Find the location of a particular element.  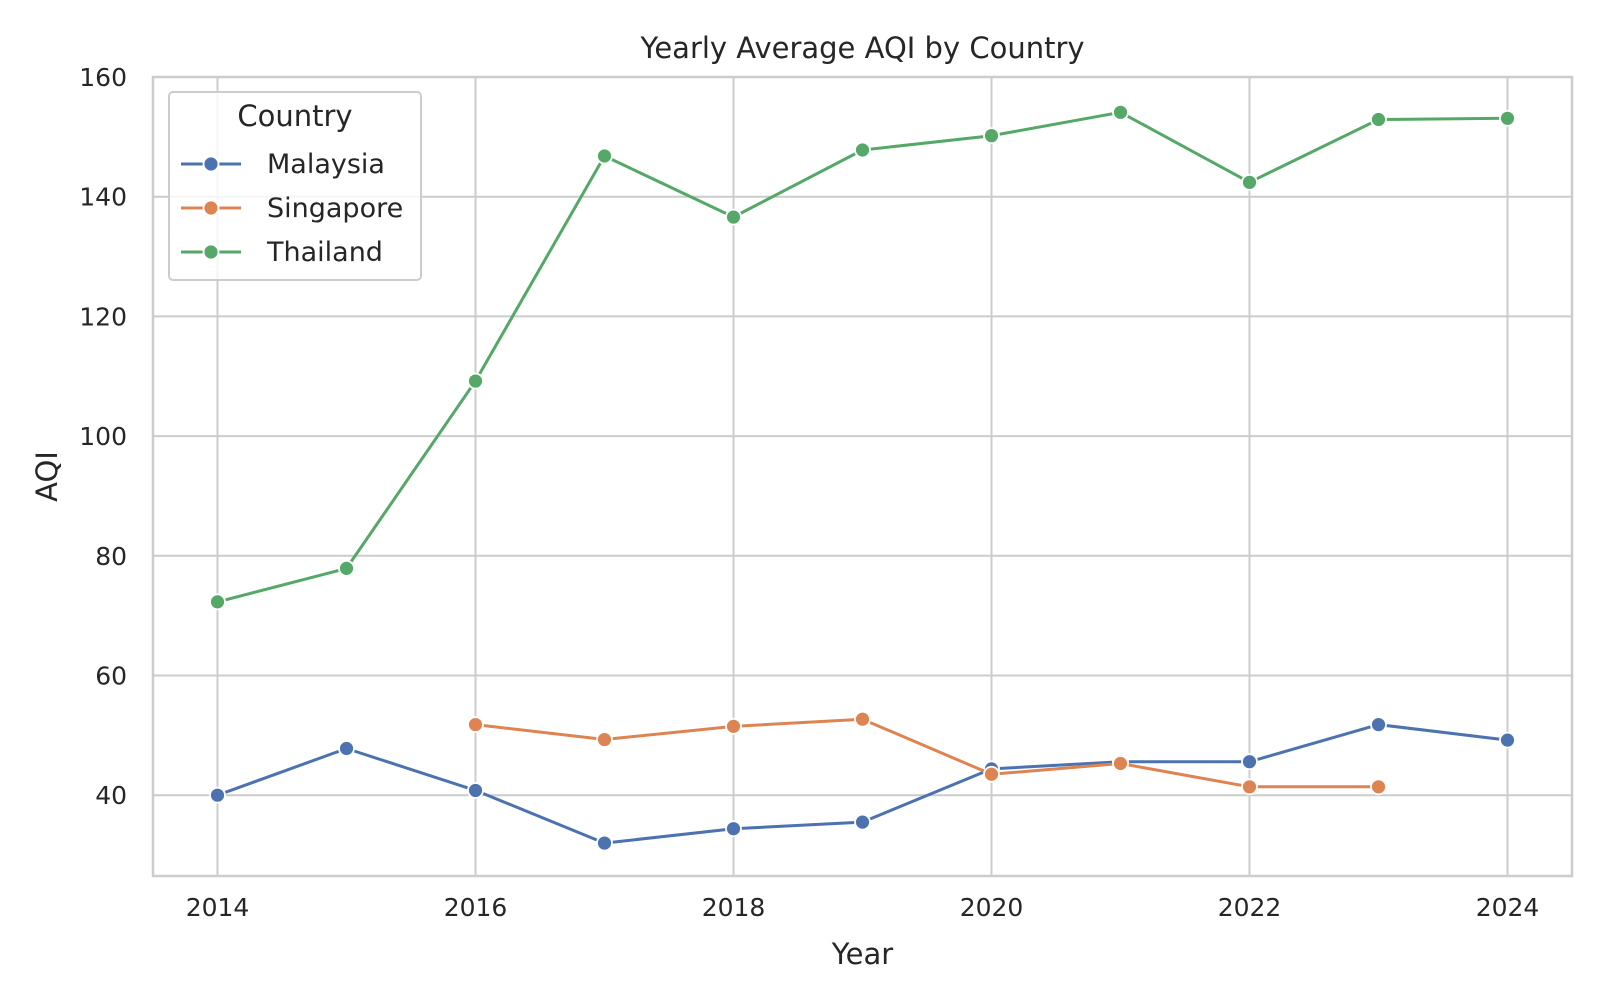

y-tick-label: 100 is located at coordinates (103, 436).